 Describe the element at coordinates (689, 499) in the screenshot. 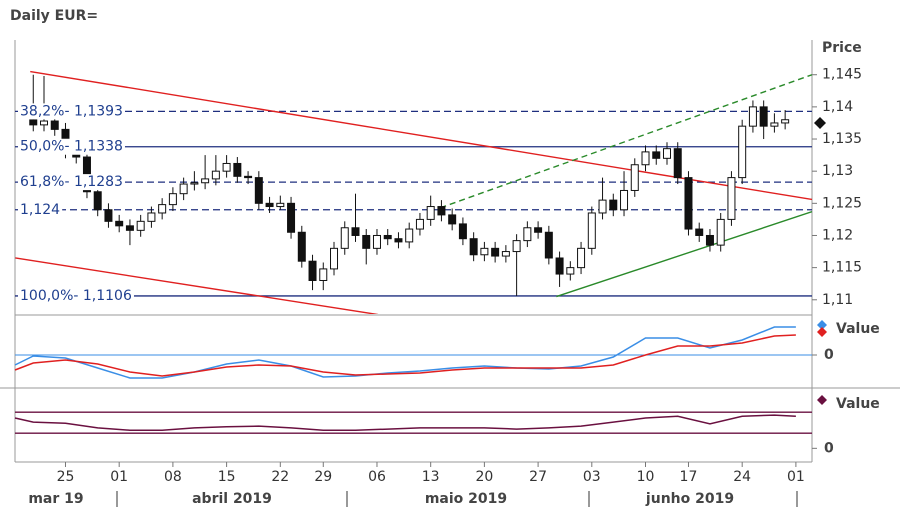

I see `month-label: junho 2019` at that location.